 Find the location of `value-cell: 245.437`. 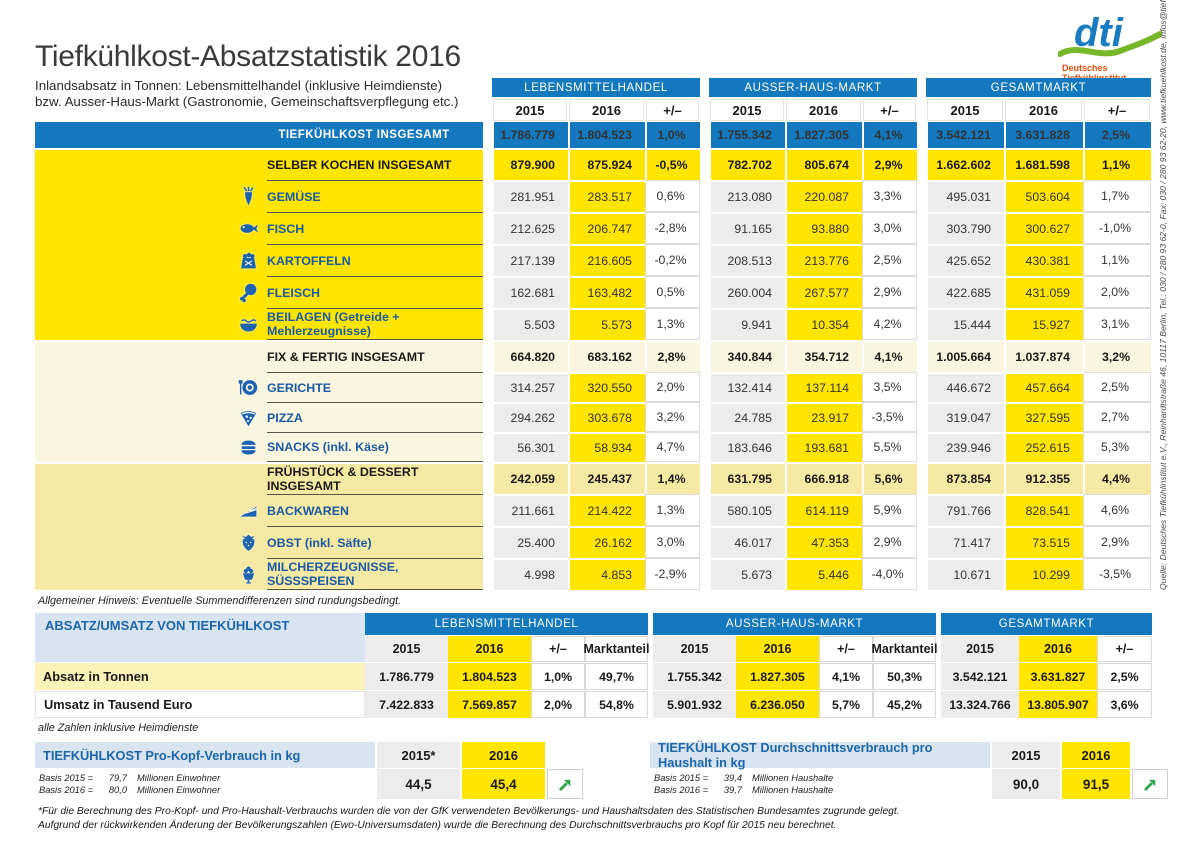

value-cell: 245.437 is located at coordinates (606, 479).